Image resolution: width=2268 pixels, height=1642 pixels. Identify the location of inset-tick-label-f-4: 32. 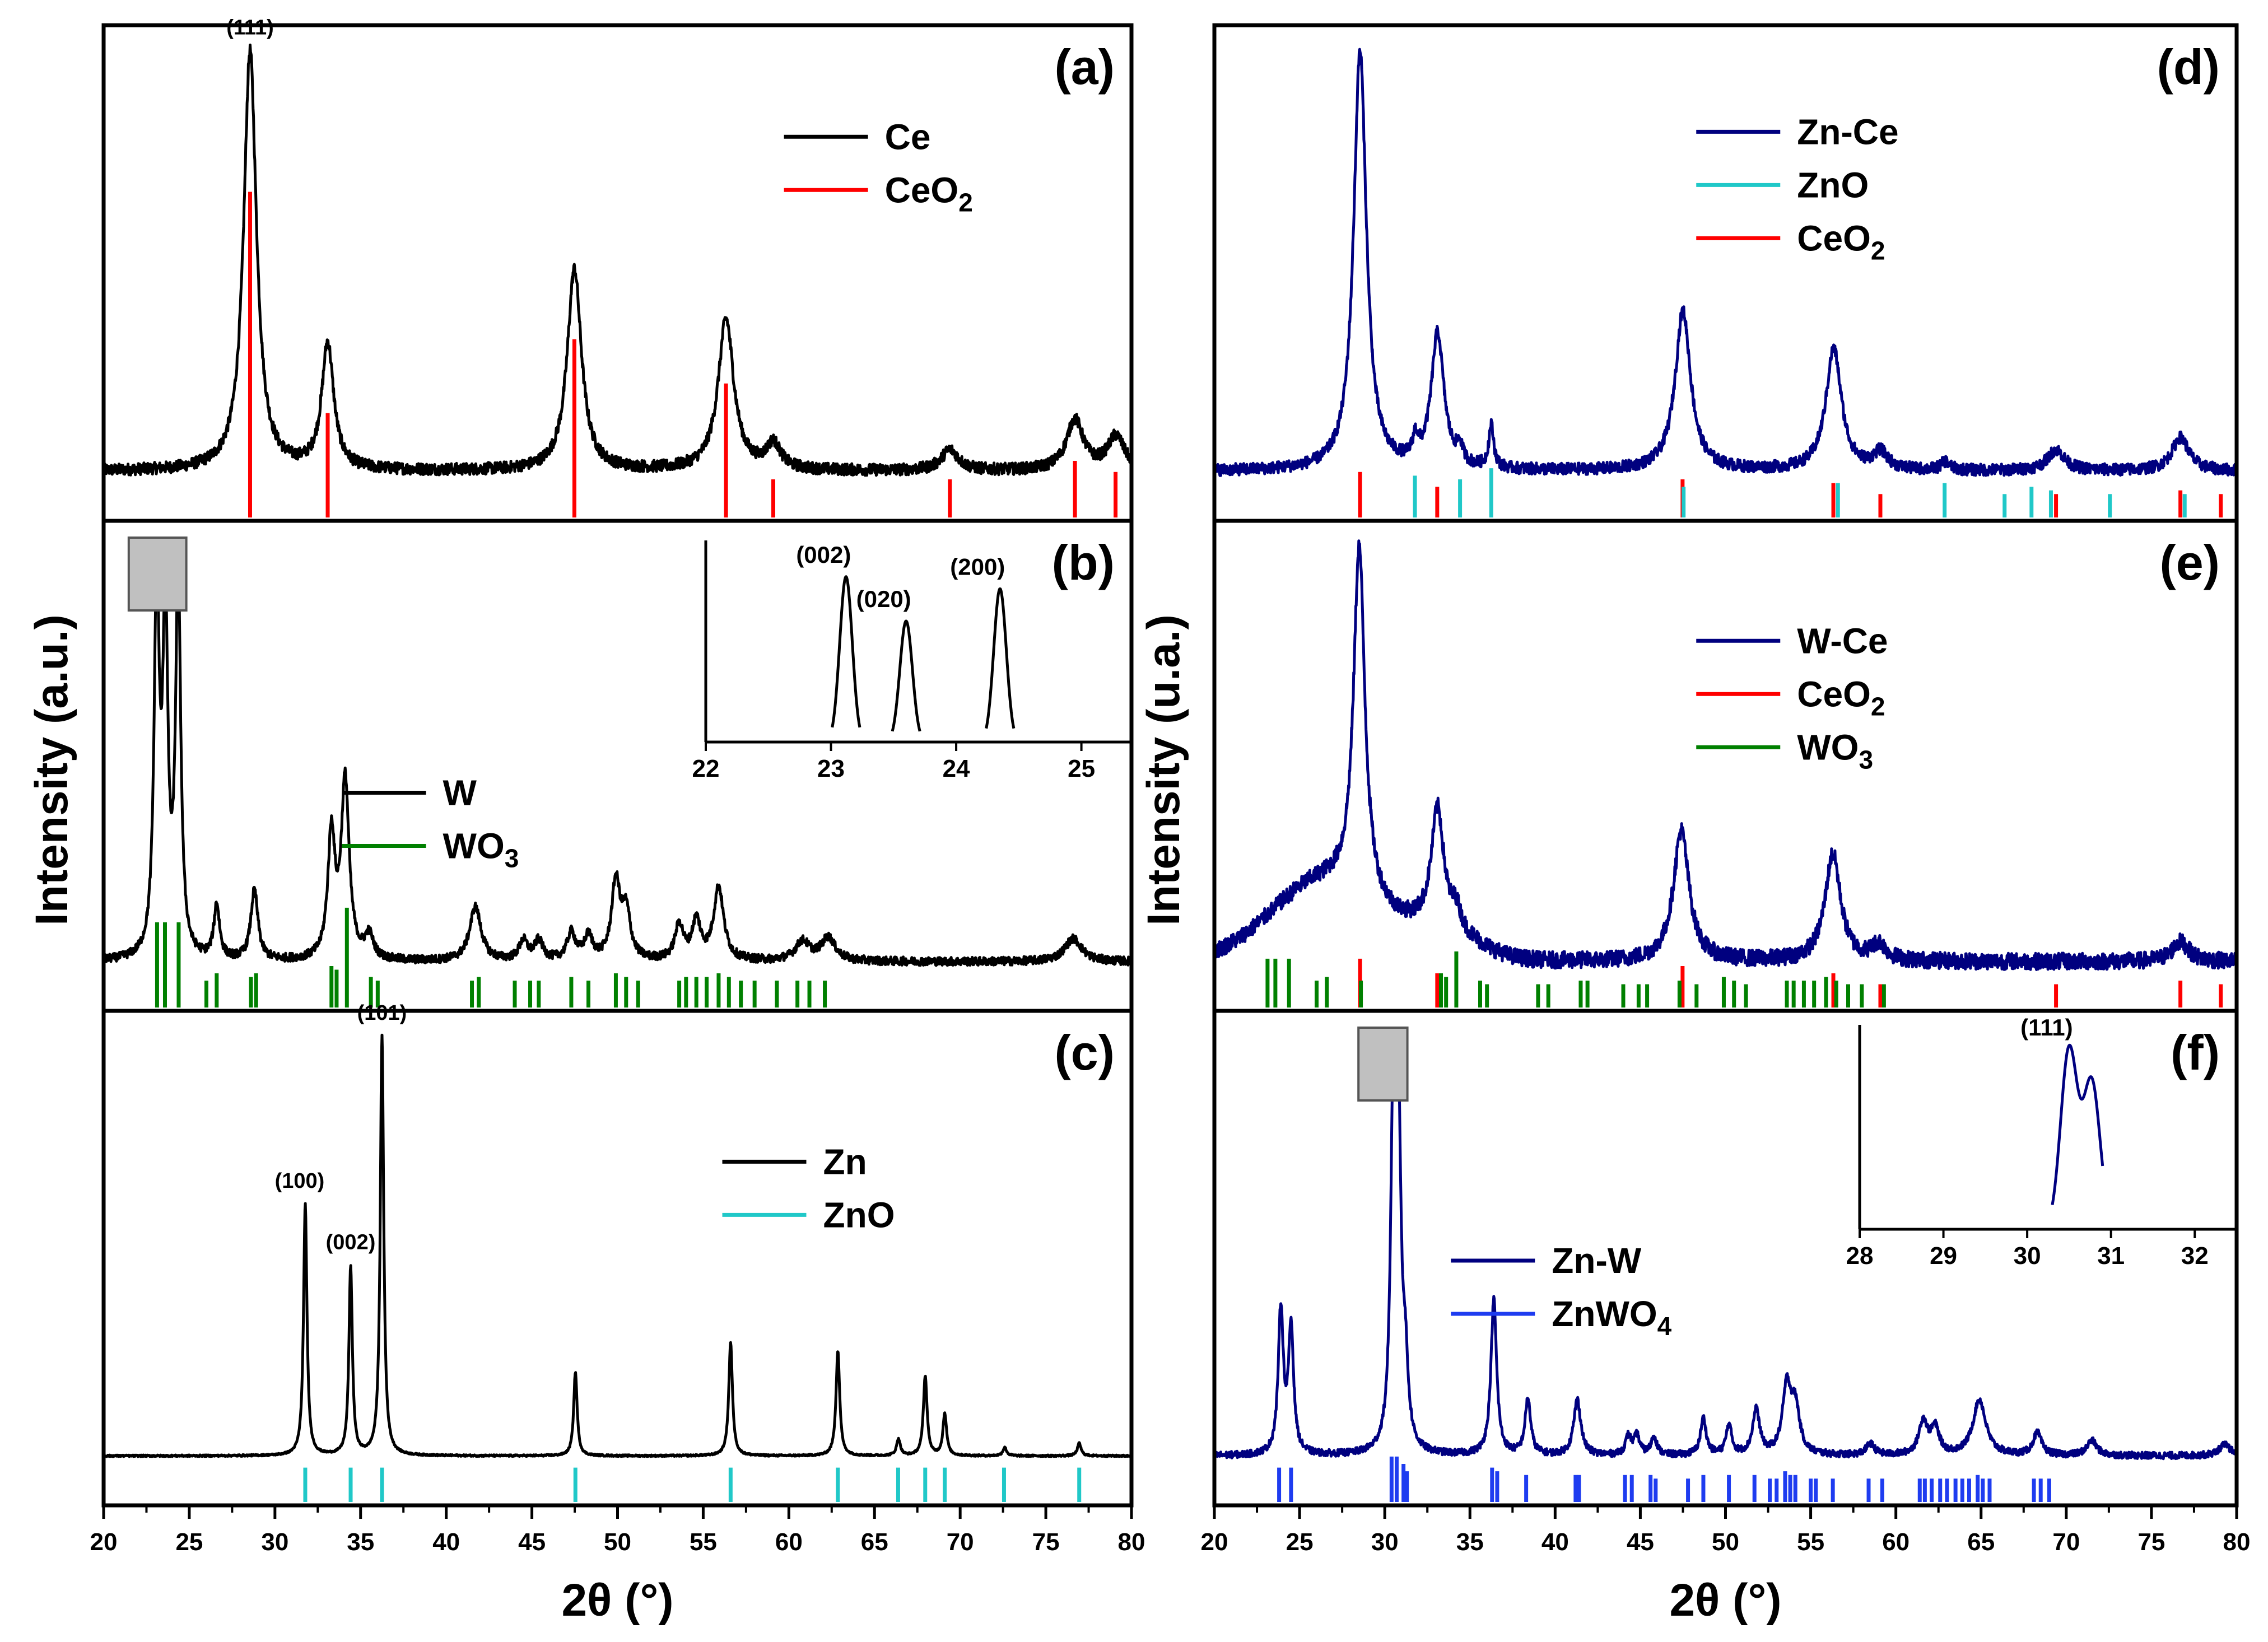
(2195, 1256).